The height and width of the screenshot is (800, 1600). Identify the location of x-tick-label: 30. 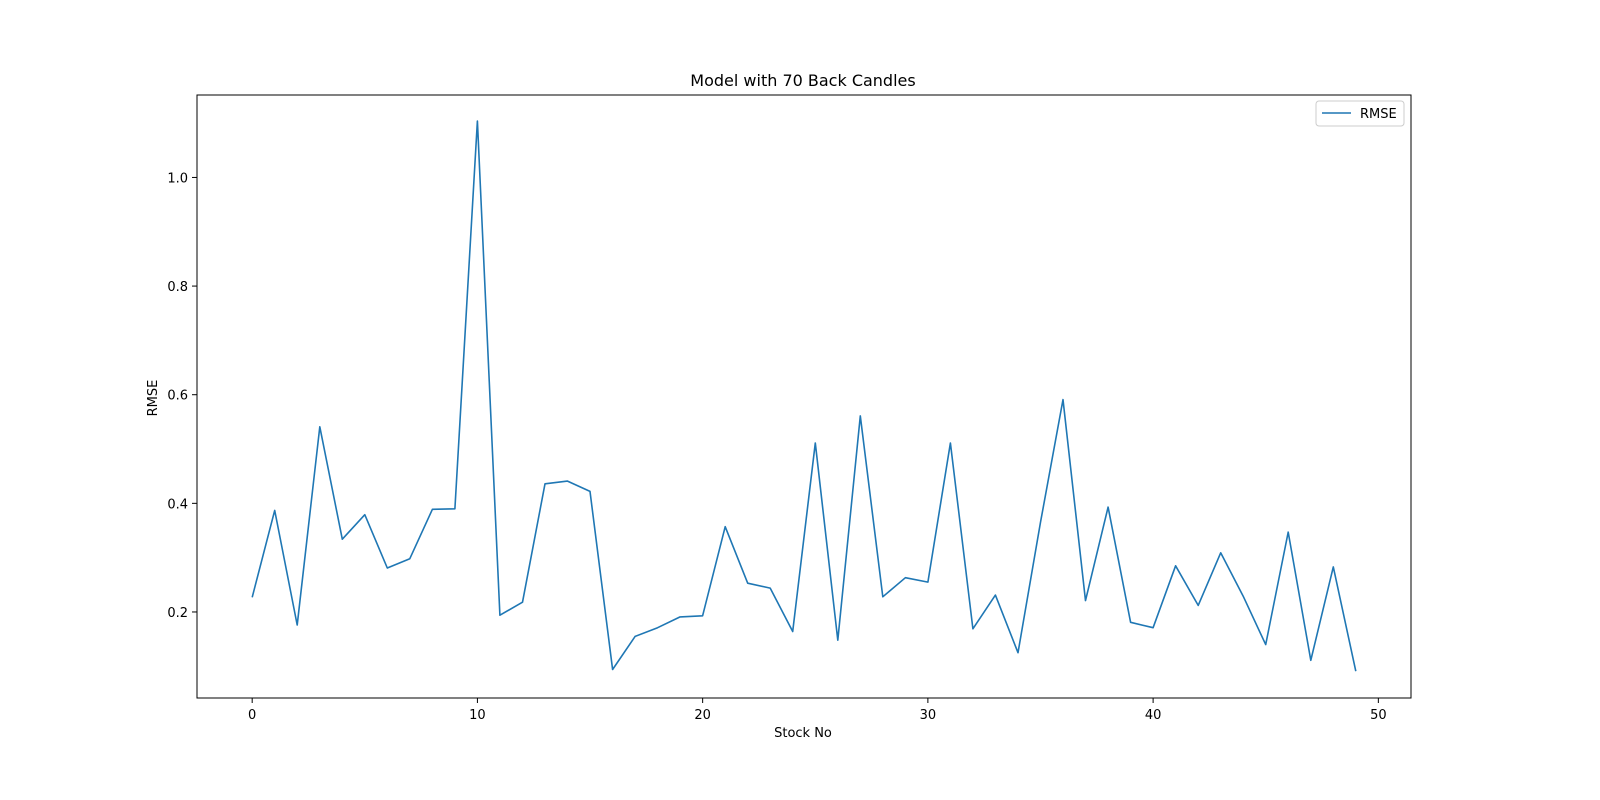
(928, 715).